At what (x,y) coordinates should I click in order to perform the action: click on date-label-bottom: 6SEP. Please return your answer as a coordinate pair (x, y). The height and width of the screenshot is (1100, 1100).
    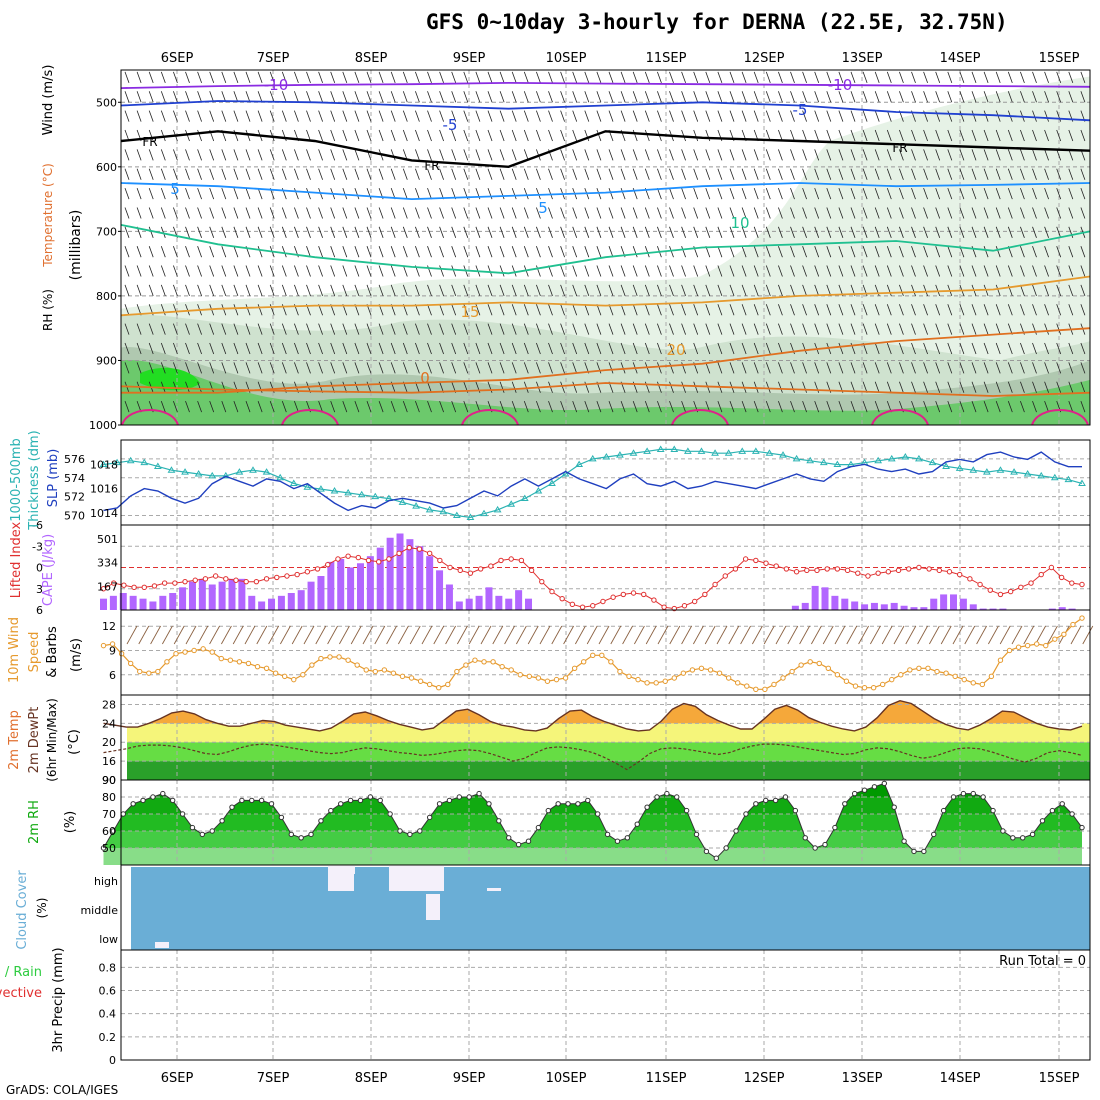
    Looking at the image, I should click on (177, 1078).